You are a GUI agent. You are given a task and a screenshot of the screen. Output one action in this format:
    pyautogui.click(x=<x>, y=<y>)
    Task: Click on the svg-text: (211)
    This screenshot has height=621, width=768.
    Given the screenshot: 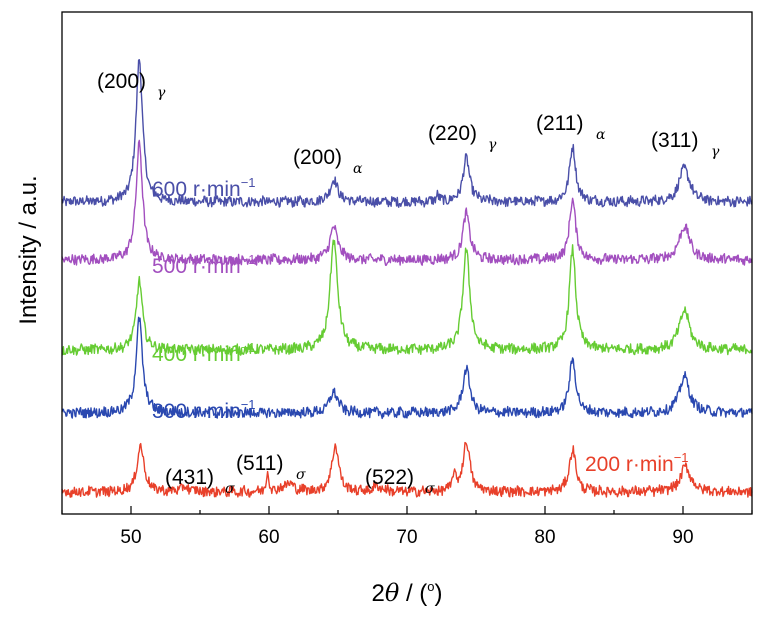 What is the action you would take?
    pyautogui.click(x=559, y=123)
    